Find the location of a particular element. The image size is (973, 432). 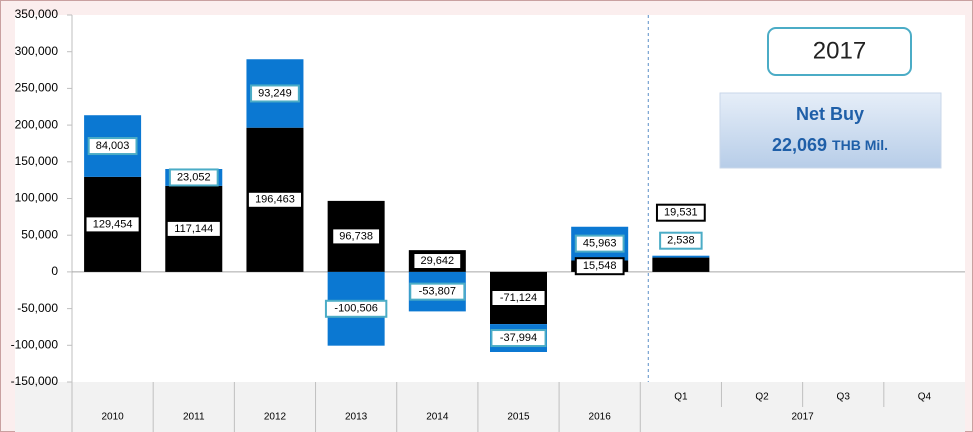

data-label: 15,548 is located at coordinates (600, 266).